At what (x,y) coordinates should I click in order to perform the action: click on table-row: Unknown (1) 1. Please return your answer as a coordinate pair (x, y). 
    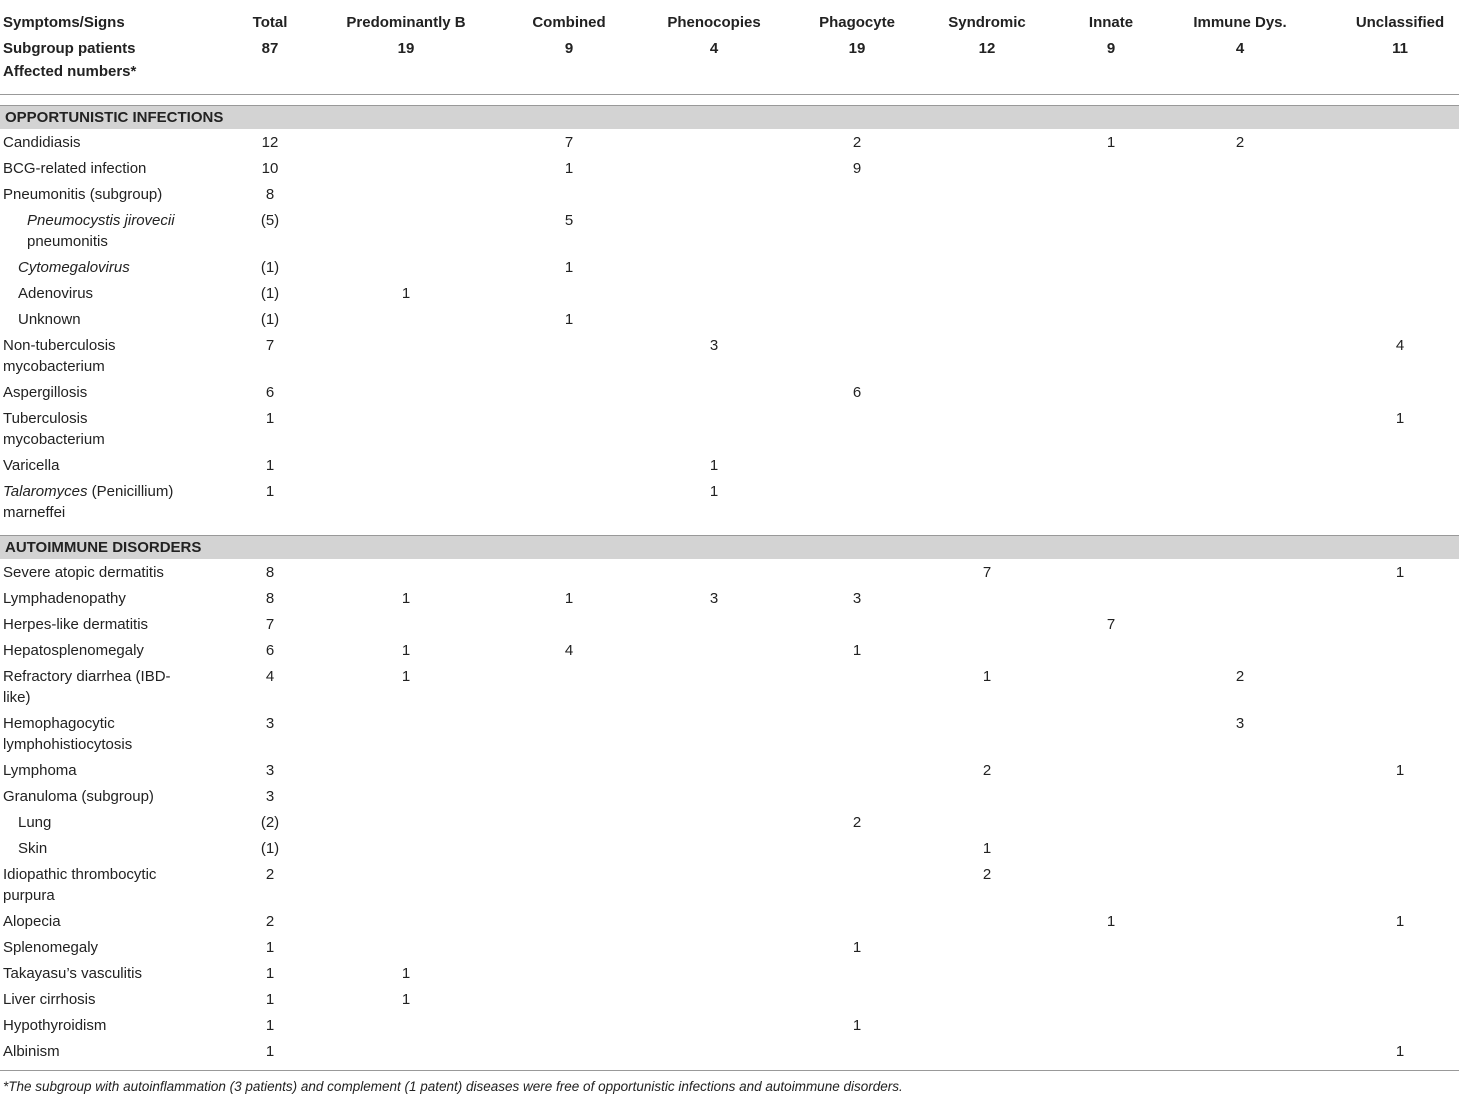
    Looking at the image, I should click on (729, 319).